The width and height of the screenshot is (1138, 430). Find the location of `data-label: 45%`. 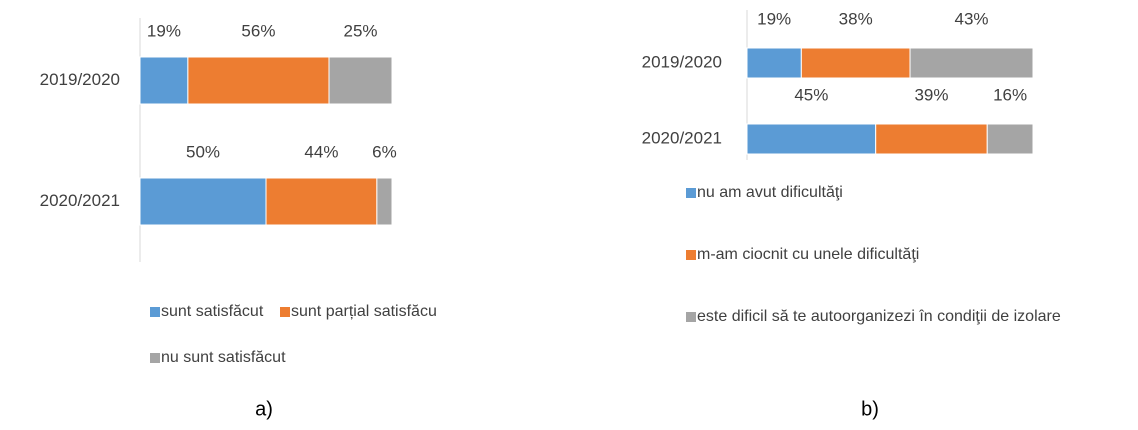

data-label: 45% is located at coordinates (811, 94).